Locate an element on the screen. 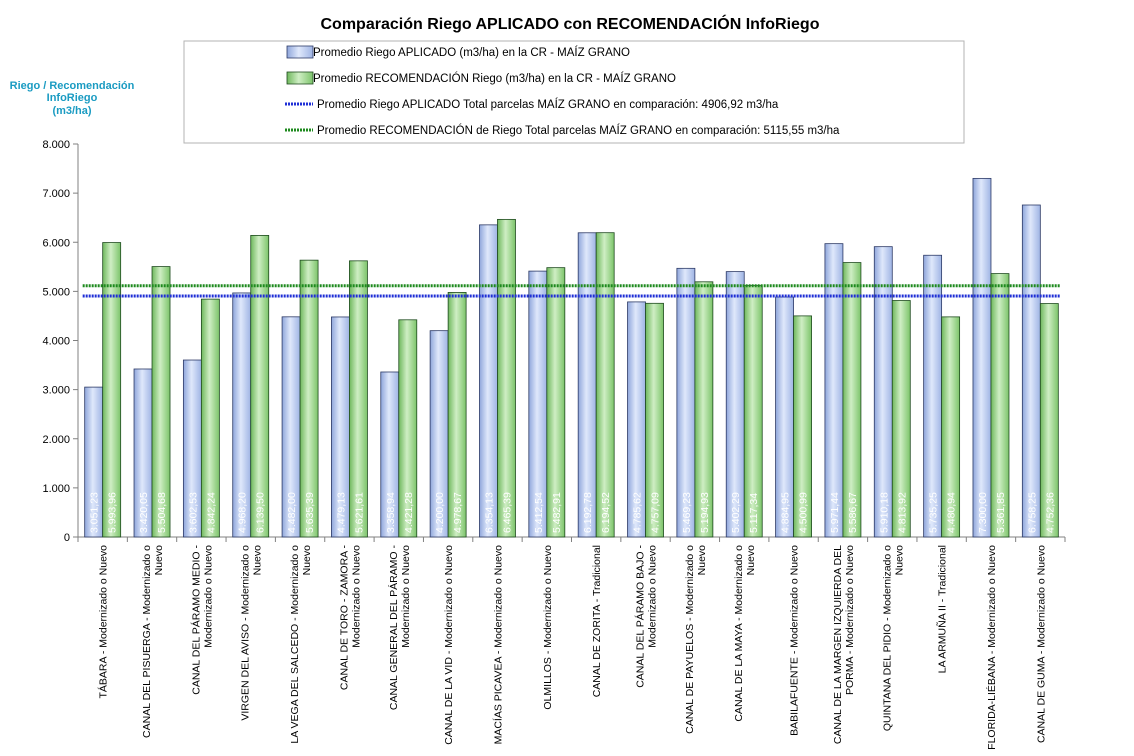  data-label-aplicado: 5.469,23 is located at coordinates (687, 512).